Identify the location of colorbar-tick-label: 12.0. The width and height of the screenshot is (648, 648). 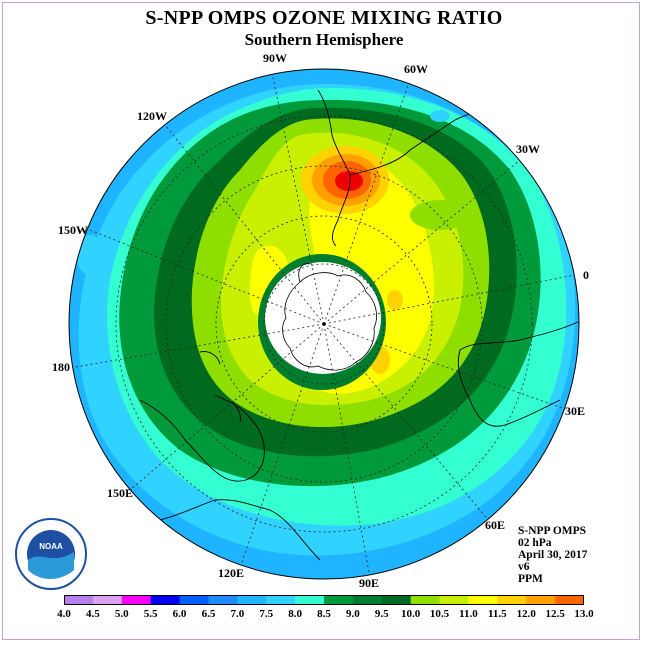
(526, 614).